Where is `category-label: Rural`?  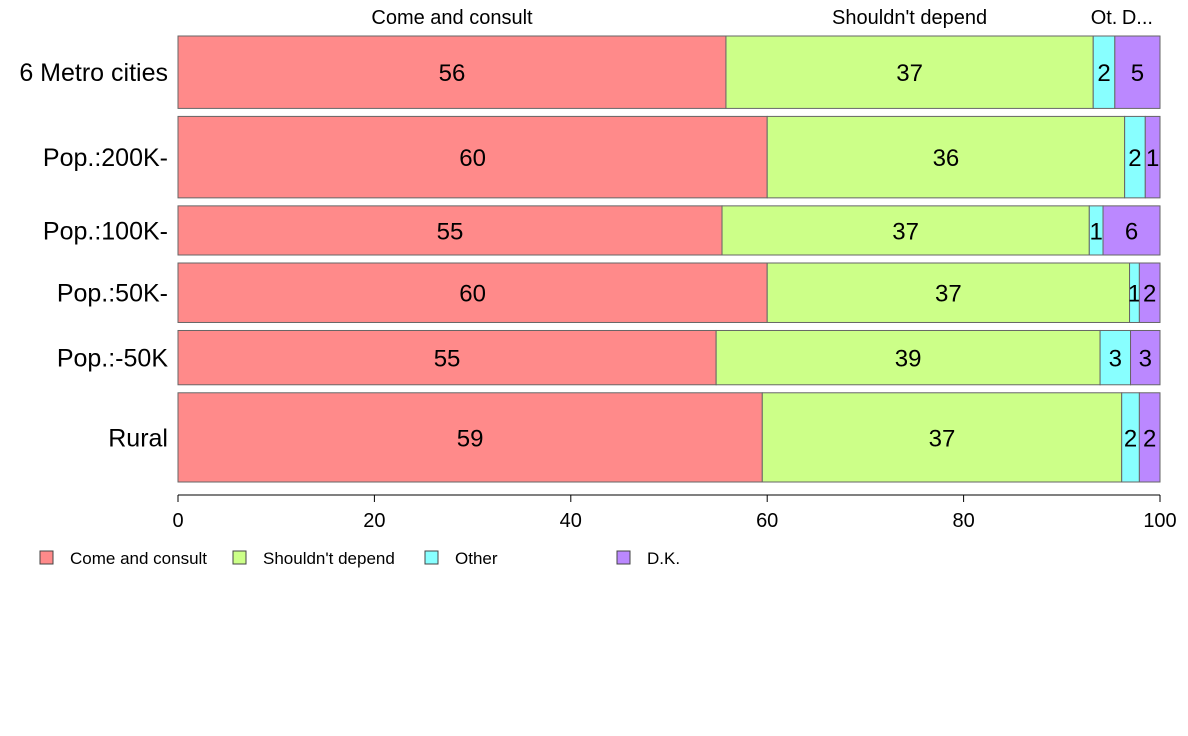
category-label: Rural is located at coordinates (138, 438).